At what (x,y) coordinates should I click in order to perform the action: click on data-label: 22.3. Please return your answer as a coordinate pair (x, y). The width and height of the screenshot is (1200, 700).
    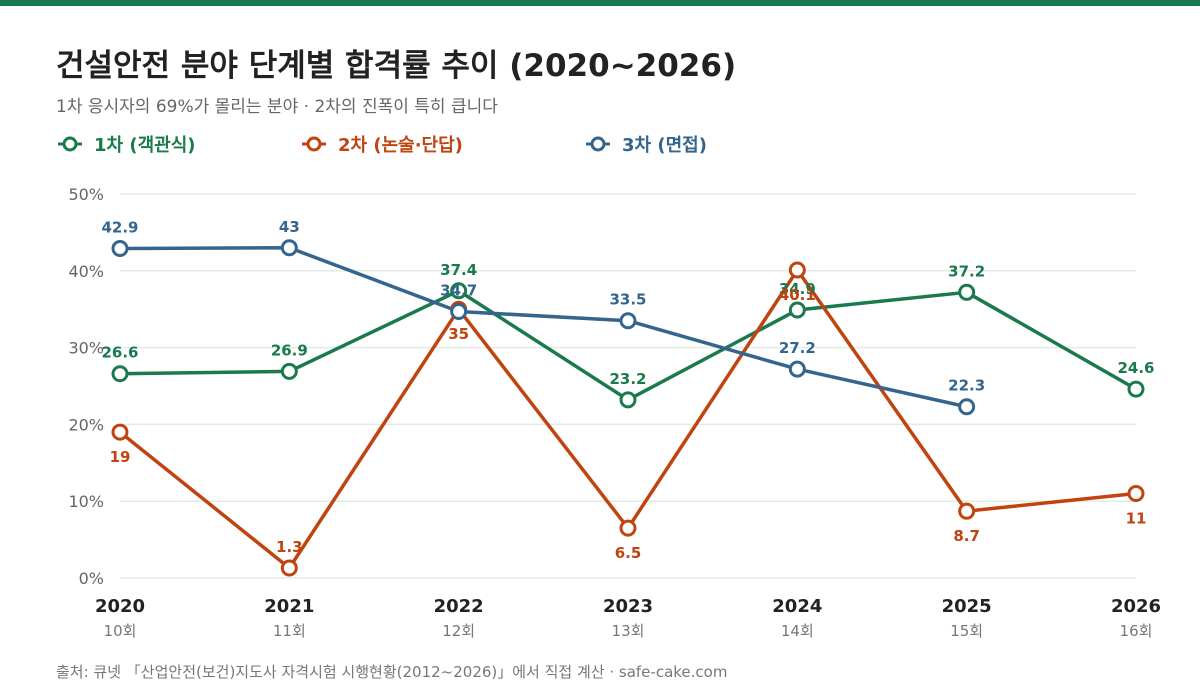
    Looking at the image, I should click on (966, 386).